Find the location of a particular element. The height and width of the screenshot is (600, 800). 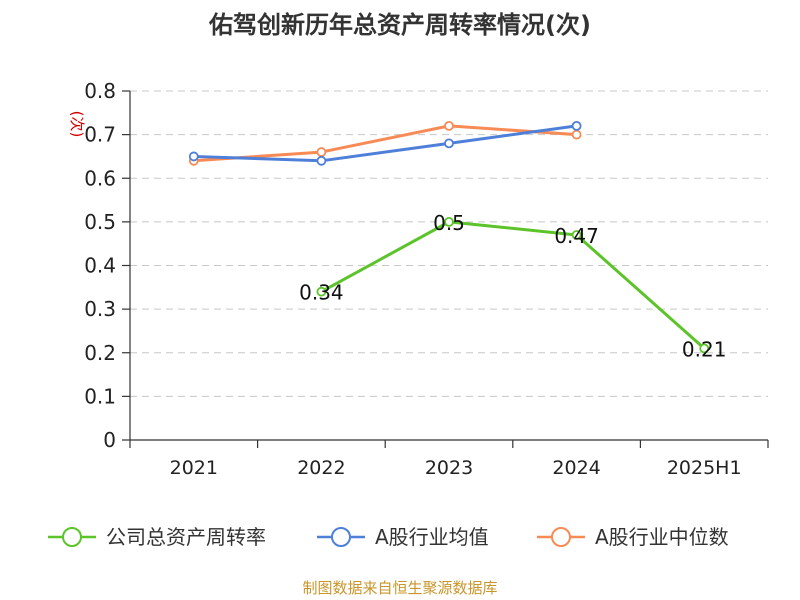

y-tick-label: 0.7 is located at coordinates (100, 135).